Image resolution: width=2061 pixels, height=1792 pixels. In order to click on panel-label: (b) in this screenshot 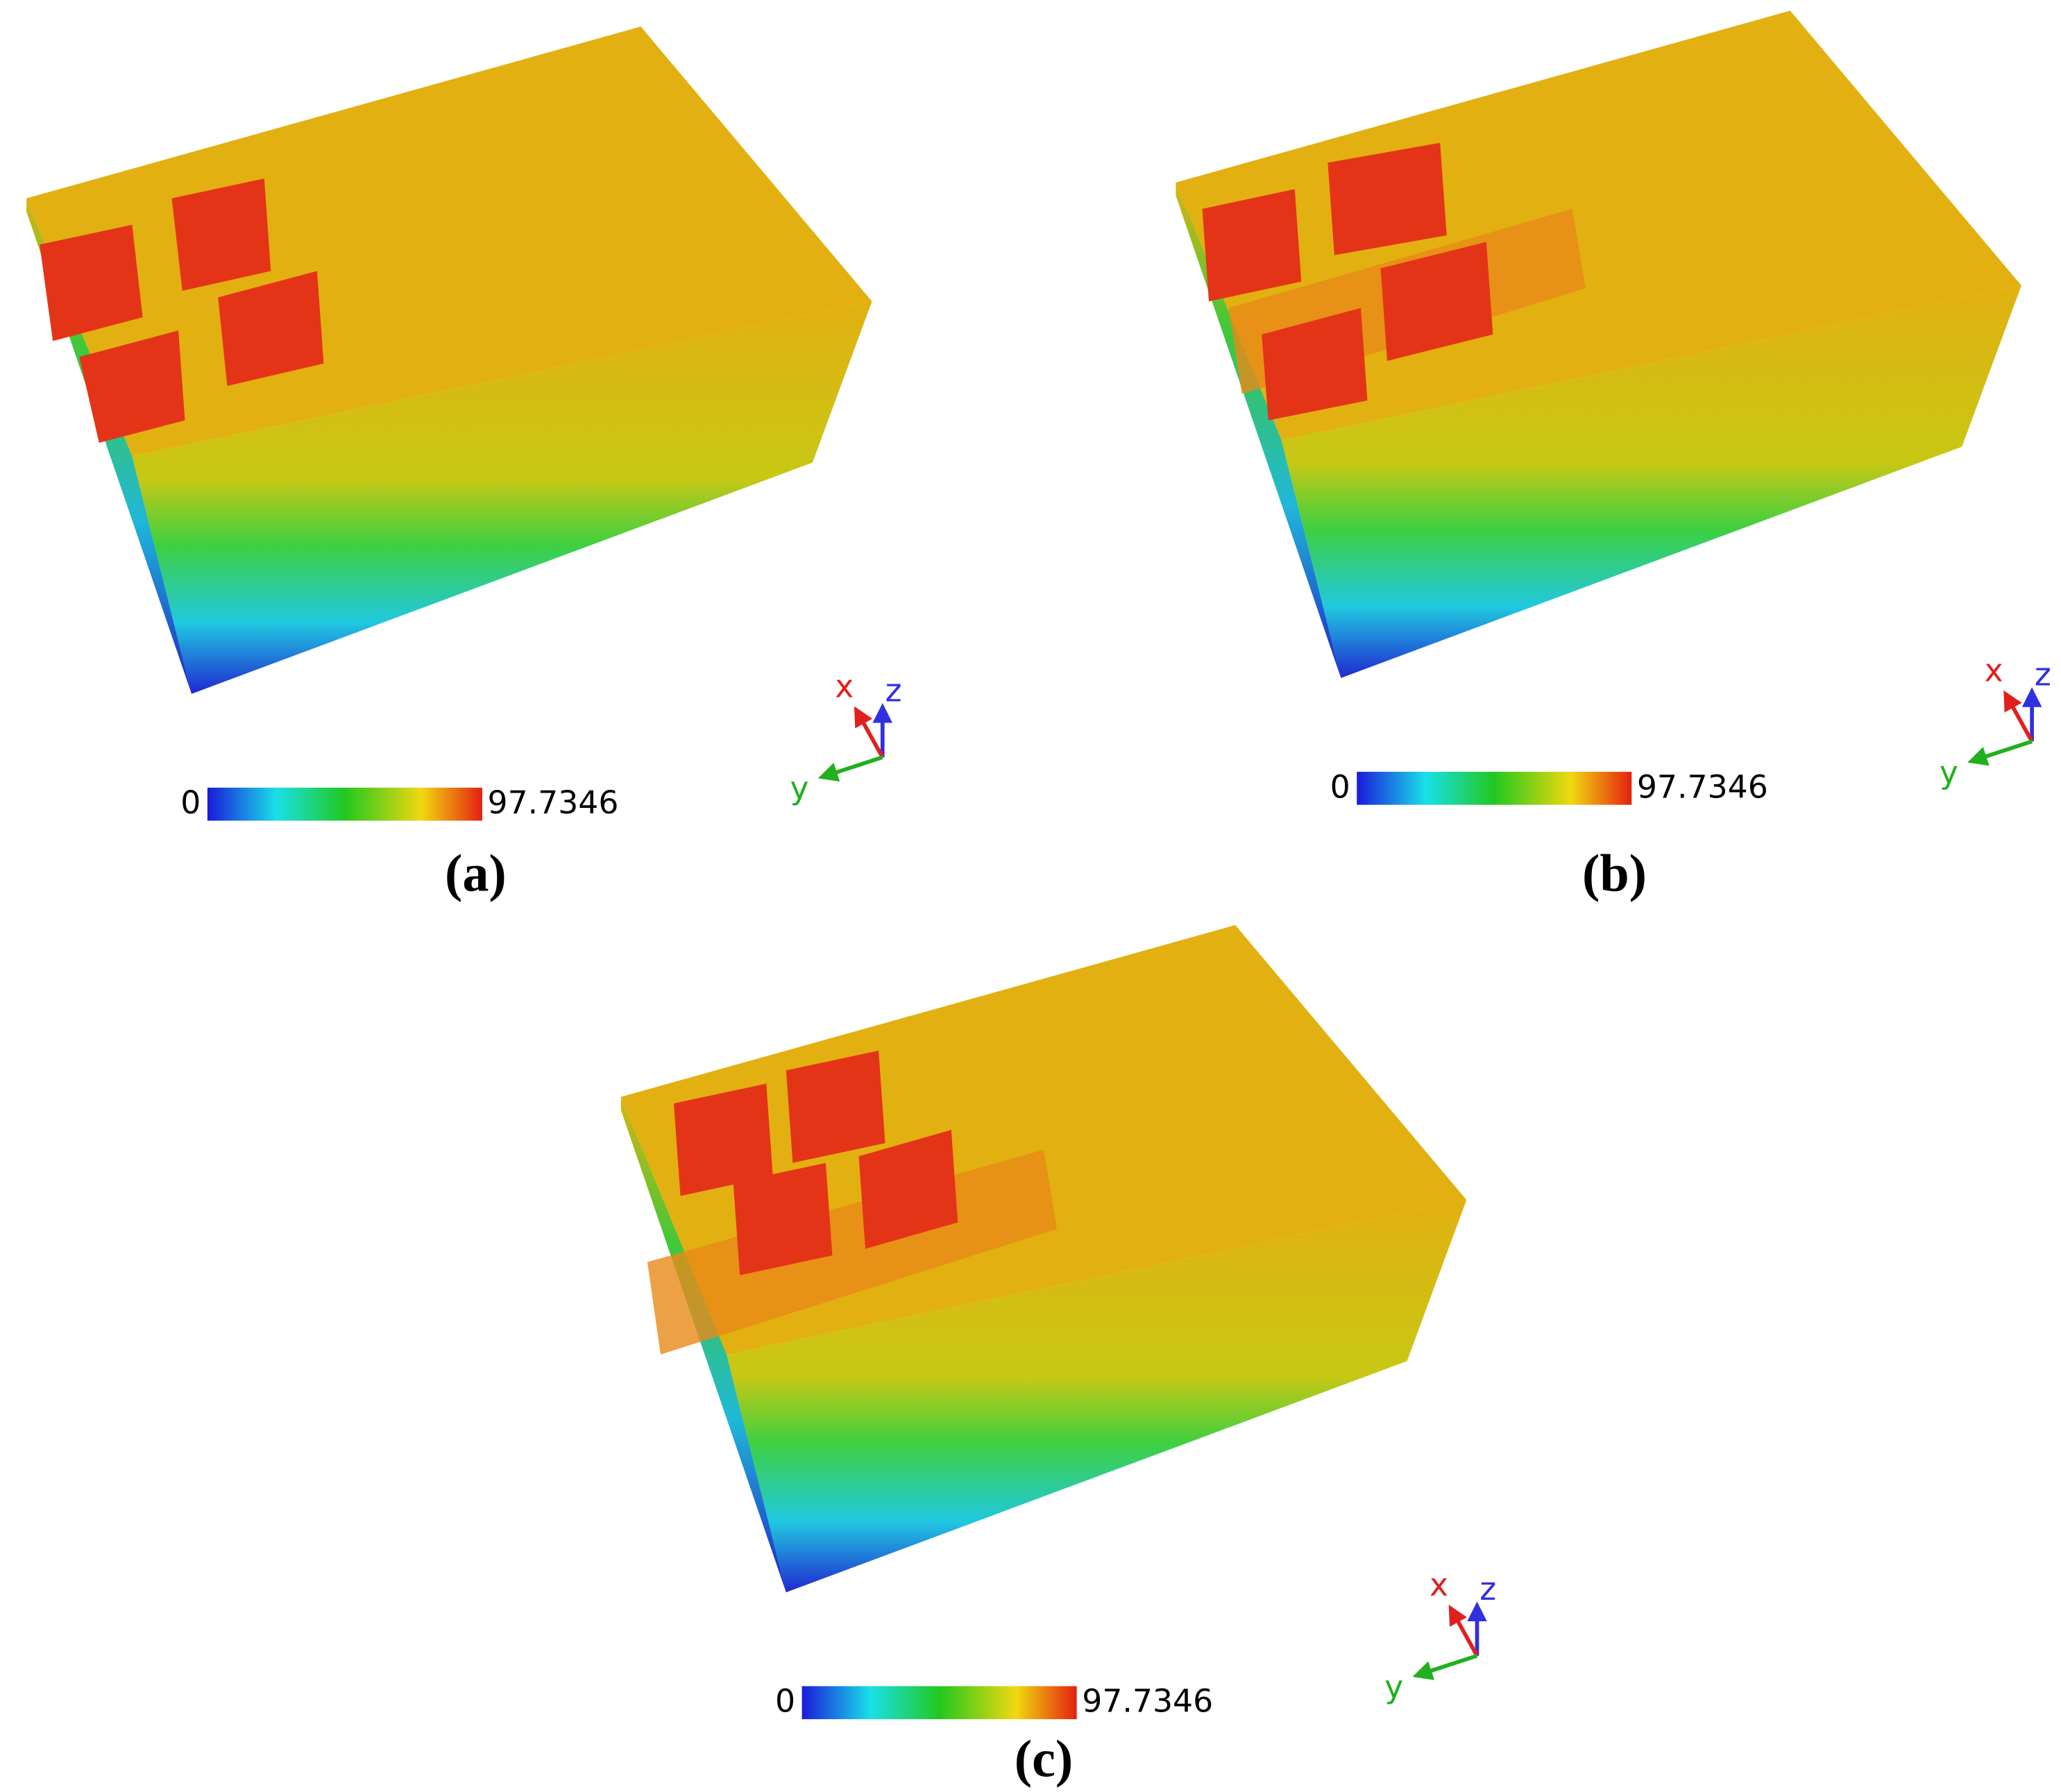, I will do `click(1615, 874)`.